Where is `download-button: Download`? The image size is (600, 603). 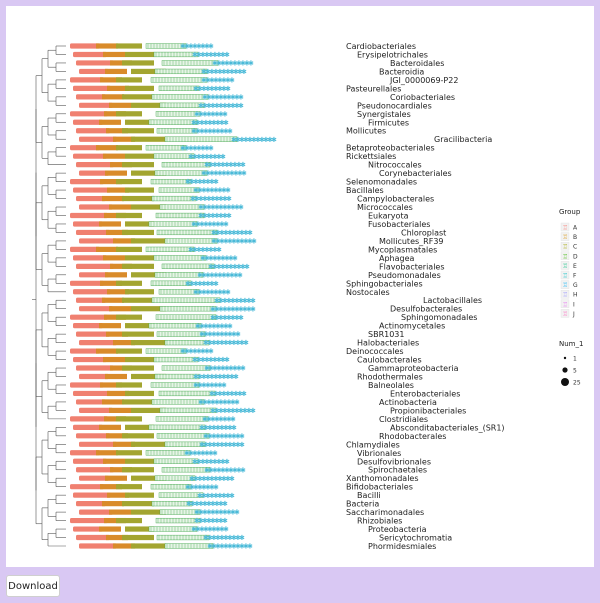
download-button: Download is located at coordinates (33, 586).